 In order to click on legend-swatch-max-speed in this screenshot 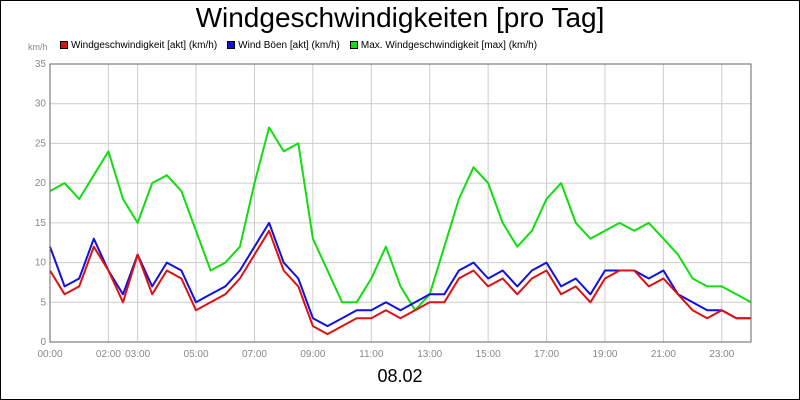, I will do `click(353, 45)`.